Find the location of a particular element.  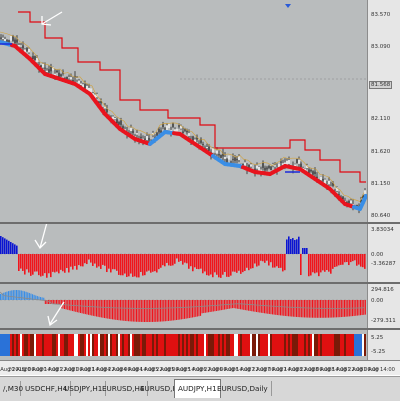

histogram-pane is located at coordinates (183, 253).